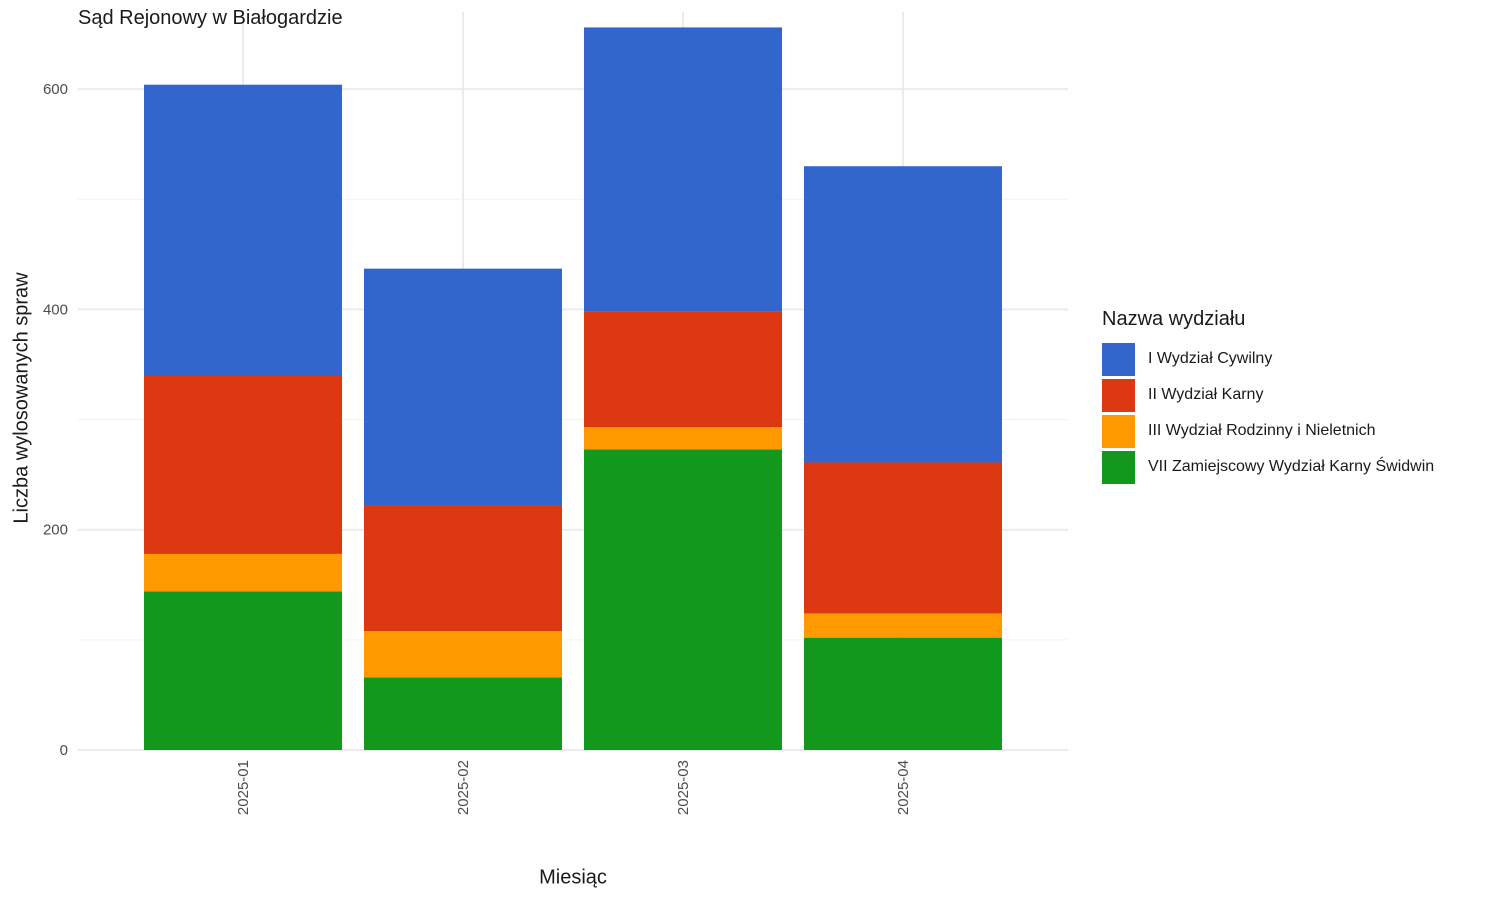  I want to click on x-tick-label: 2025-04, so click(903, 787).